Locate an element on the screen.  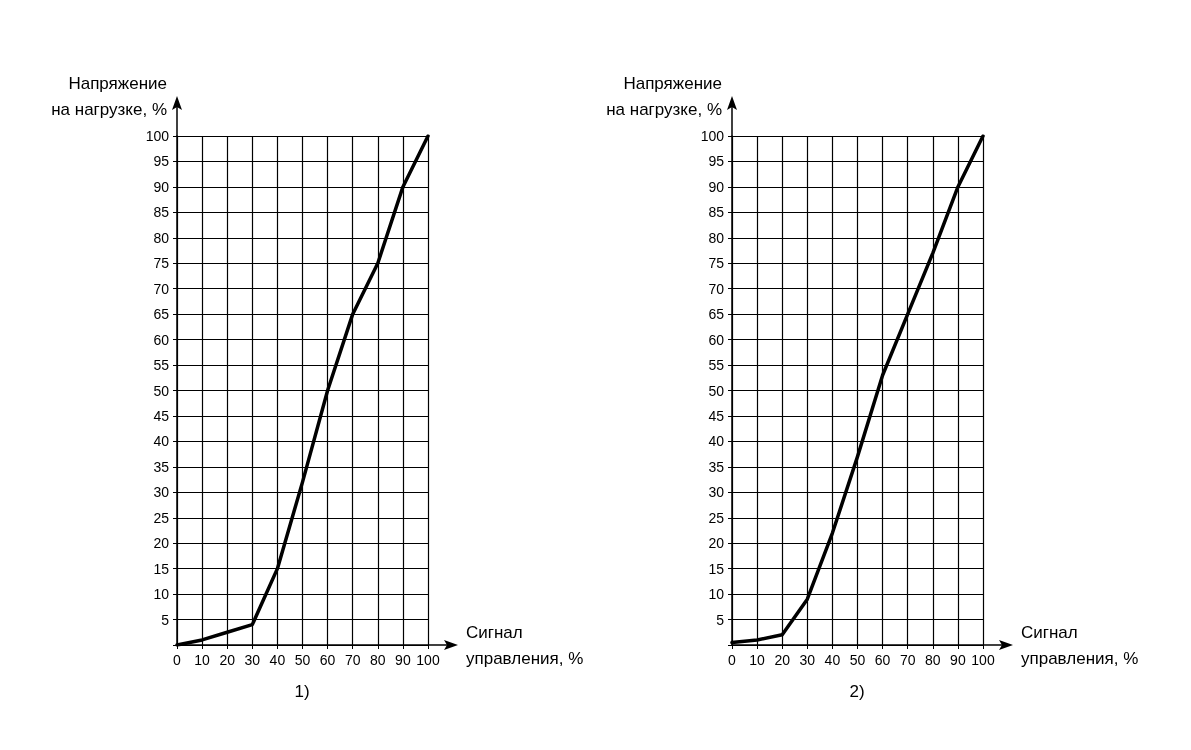
text: 2) is located at coordinates (857, 691).